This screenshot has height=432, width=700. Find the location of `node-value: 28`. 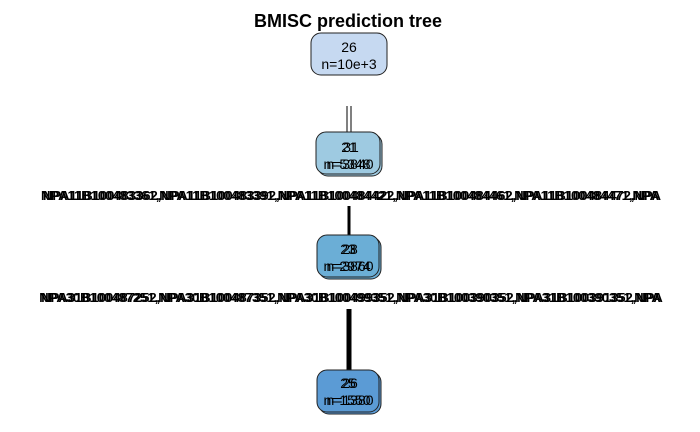

node-value: 28 is located at coordinates (350, 249).